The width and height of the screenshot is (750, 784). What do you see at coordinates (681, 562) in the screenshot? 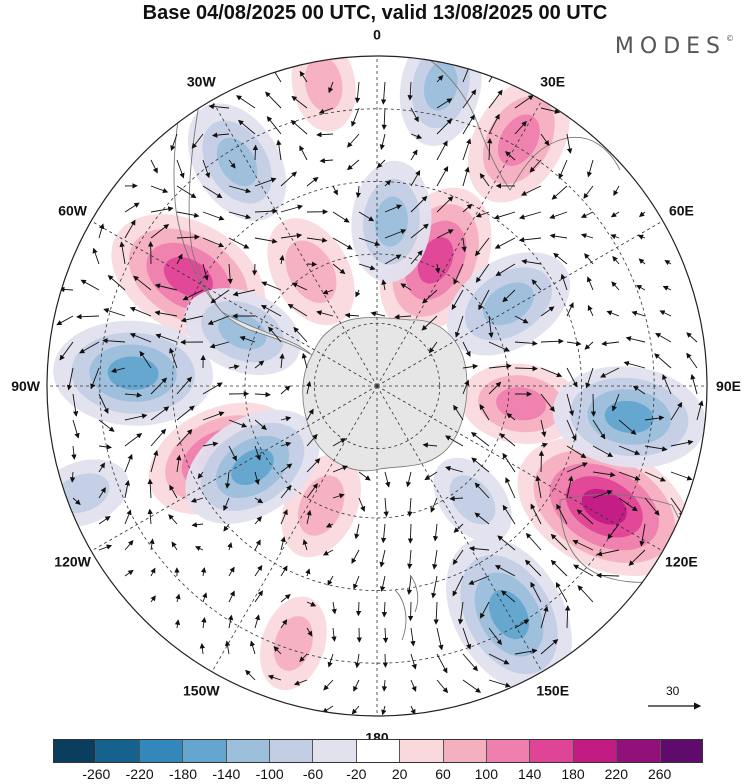
I see `longitude-label: 120E` at bounding box center [681, 562].